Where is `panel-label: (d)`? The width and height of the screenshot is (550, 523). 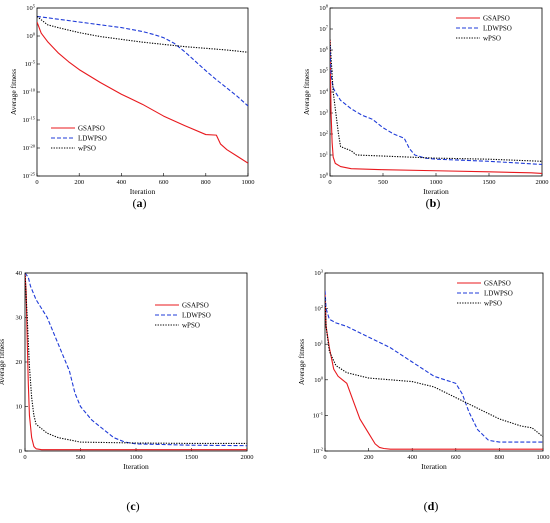 panel-label: (d) is located at coordinates (431, 506).